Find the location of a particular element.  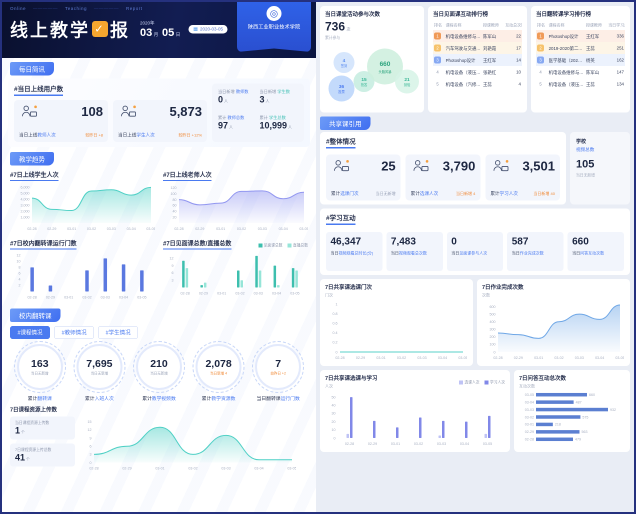

rank-row: 3 医学基础（2020... 杨英 162 is located at coordinates (580, 60).